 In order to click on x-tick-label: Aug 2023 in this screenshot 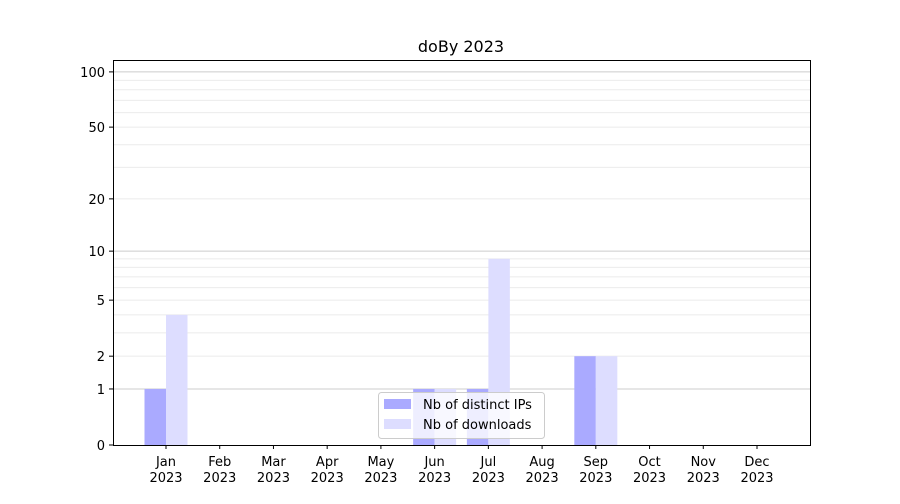, I will do `click(542, 470)`.